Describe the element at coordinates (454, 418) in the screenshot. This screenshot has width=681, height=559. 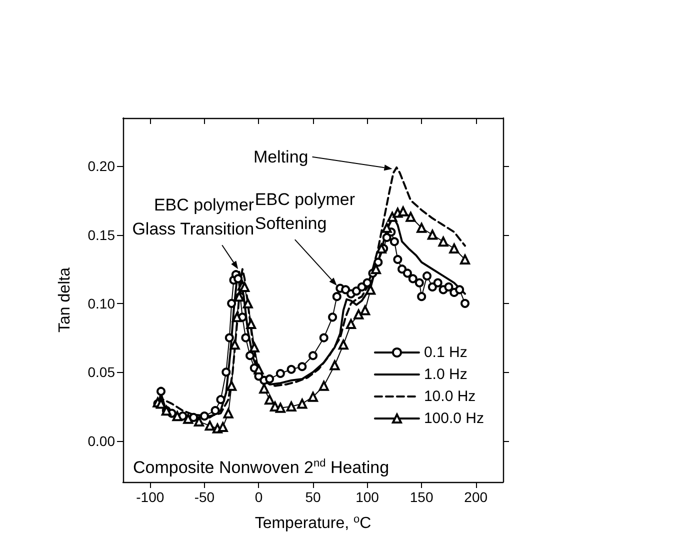
I see `legend-label: 100.0 Hz` at that location.